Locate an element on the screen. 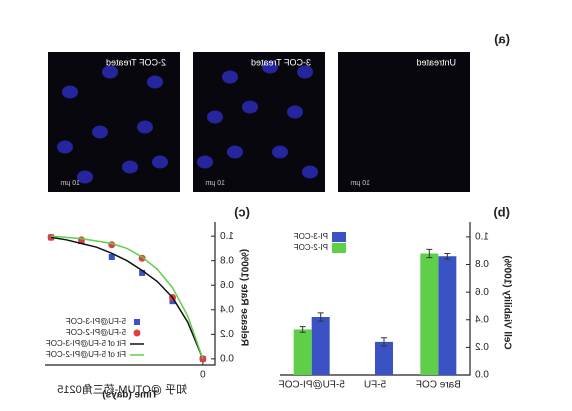 This screenshot has height=411, width=572. panel-label: (b) is located at coordinates (501, 211).